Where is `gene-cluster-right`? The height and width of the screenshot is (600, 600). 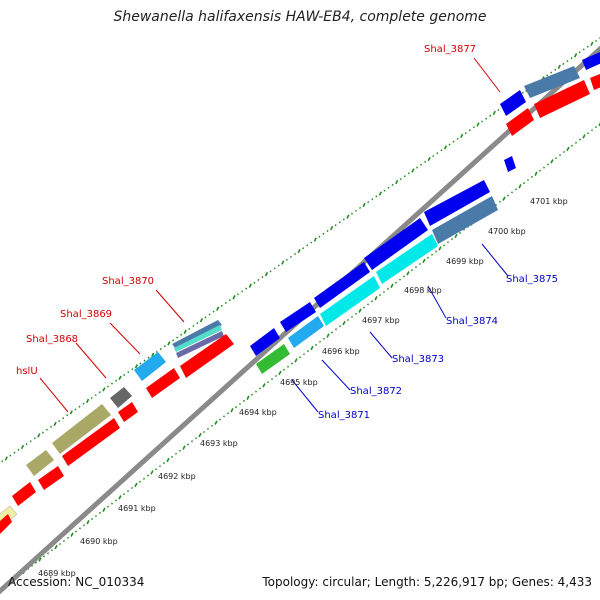
gene-cluster-right is located at coordinates (550, 94).